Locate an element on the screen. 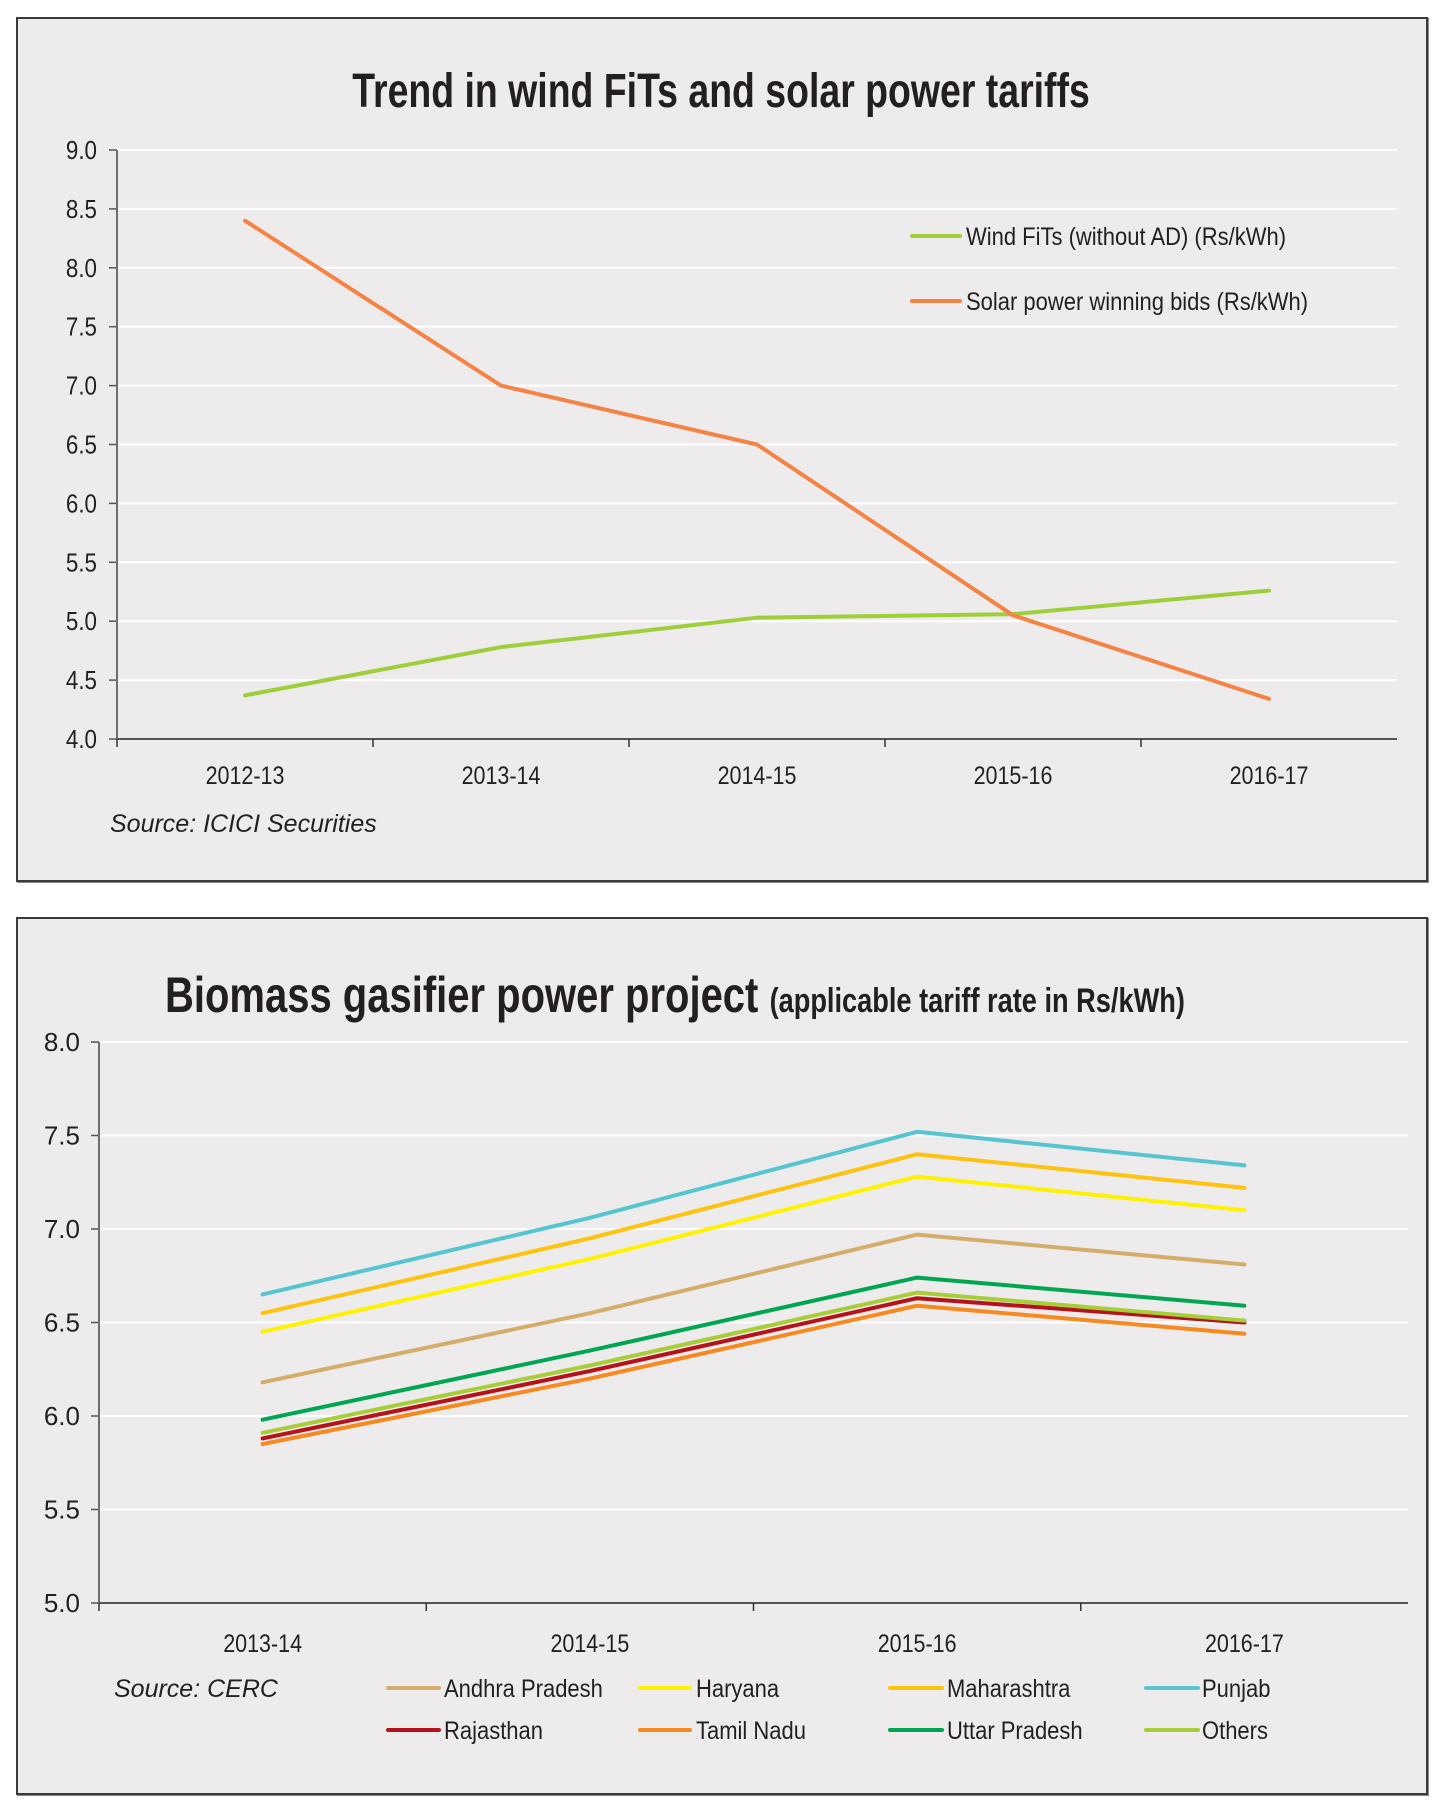 Image resolution: width=1438 pixels, height=1814 pixels. legend-label: Others is located at coordinates (1235, 1731).